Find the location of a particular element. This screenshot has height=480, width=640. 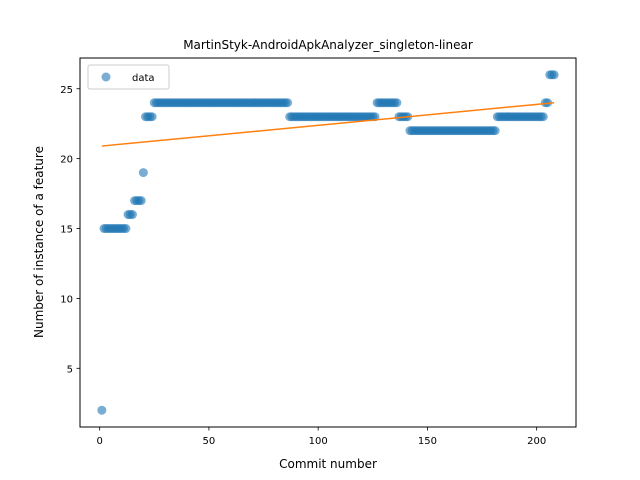

legend: data is located at coordinates (128, 77).